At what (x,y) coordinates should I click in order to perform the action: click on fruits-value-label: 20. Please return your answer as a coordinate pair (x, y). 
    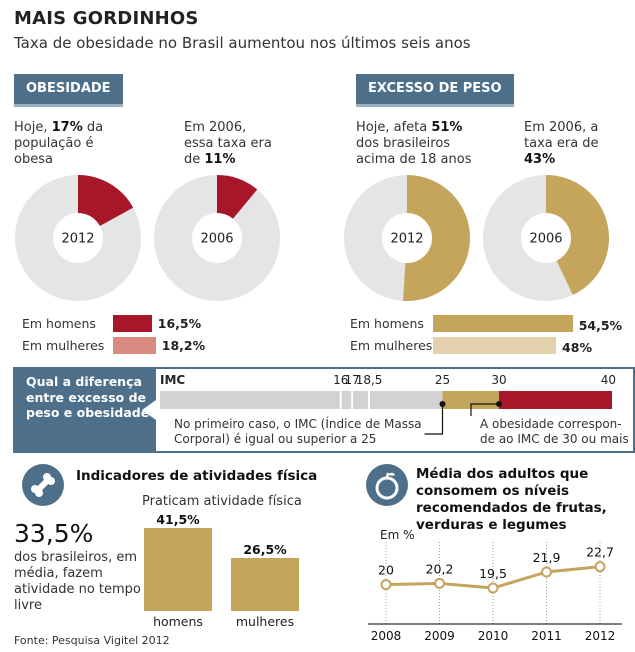
    Looking at the image, I should click on (386, 570).